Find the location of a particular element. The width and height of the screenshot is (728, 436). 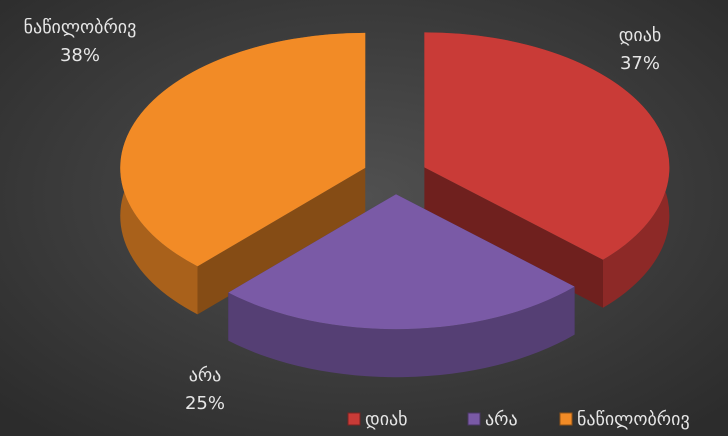

data-label: 38% is located at coordinates (80, 55).